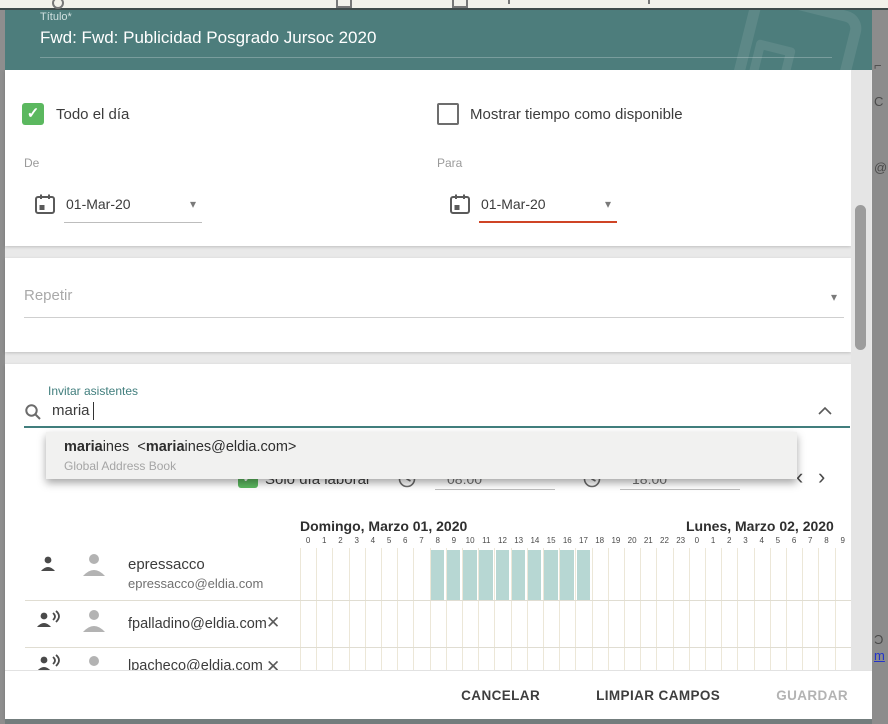  Describe the element at coordinates (240, 447) in the screenshot. I see `suggestion-text-part: ines@eldia.com>` at that location.